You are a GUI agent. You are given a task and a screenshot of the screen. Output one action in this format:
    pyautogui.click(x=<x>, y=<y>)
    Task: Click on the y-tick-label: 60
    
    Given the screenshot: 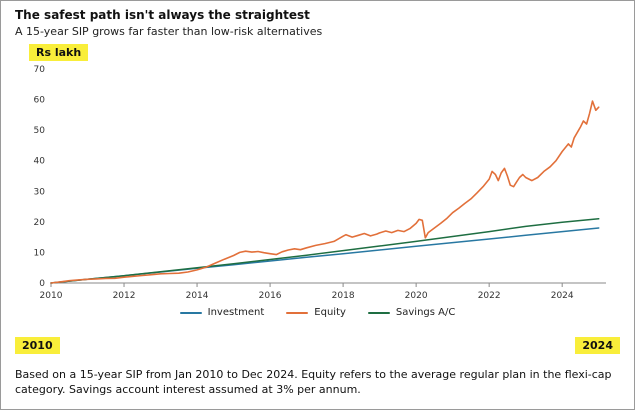 What is the action you would take?
    pyautogui.click(x=40, y=101)
    